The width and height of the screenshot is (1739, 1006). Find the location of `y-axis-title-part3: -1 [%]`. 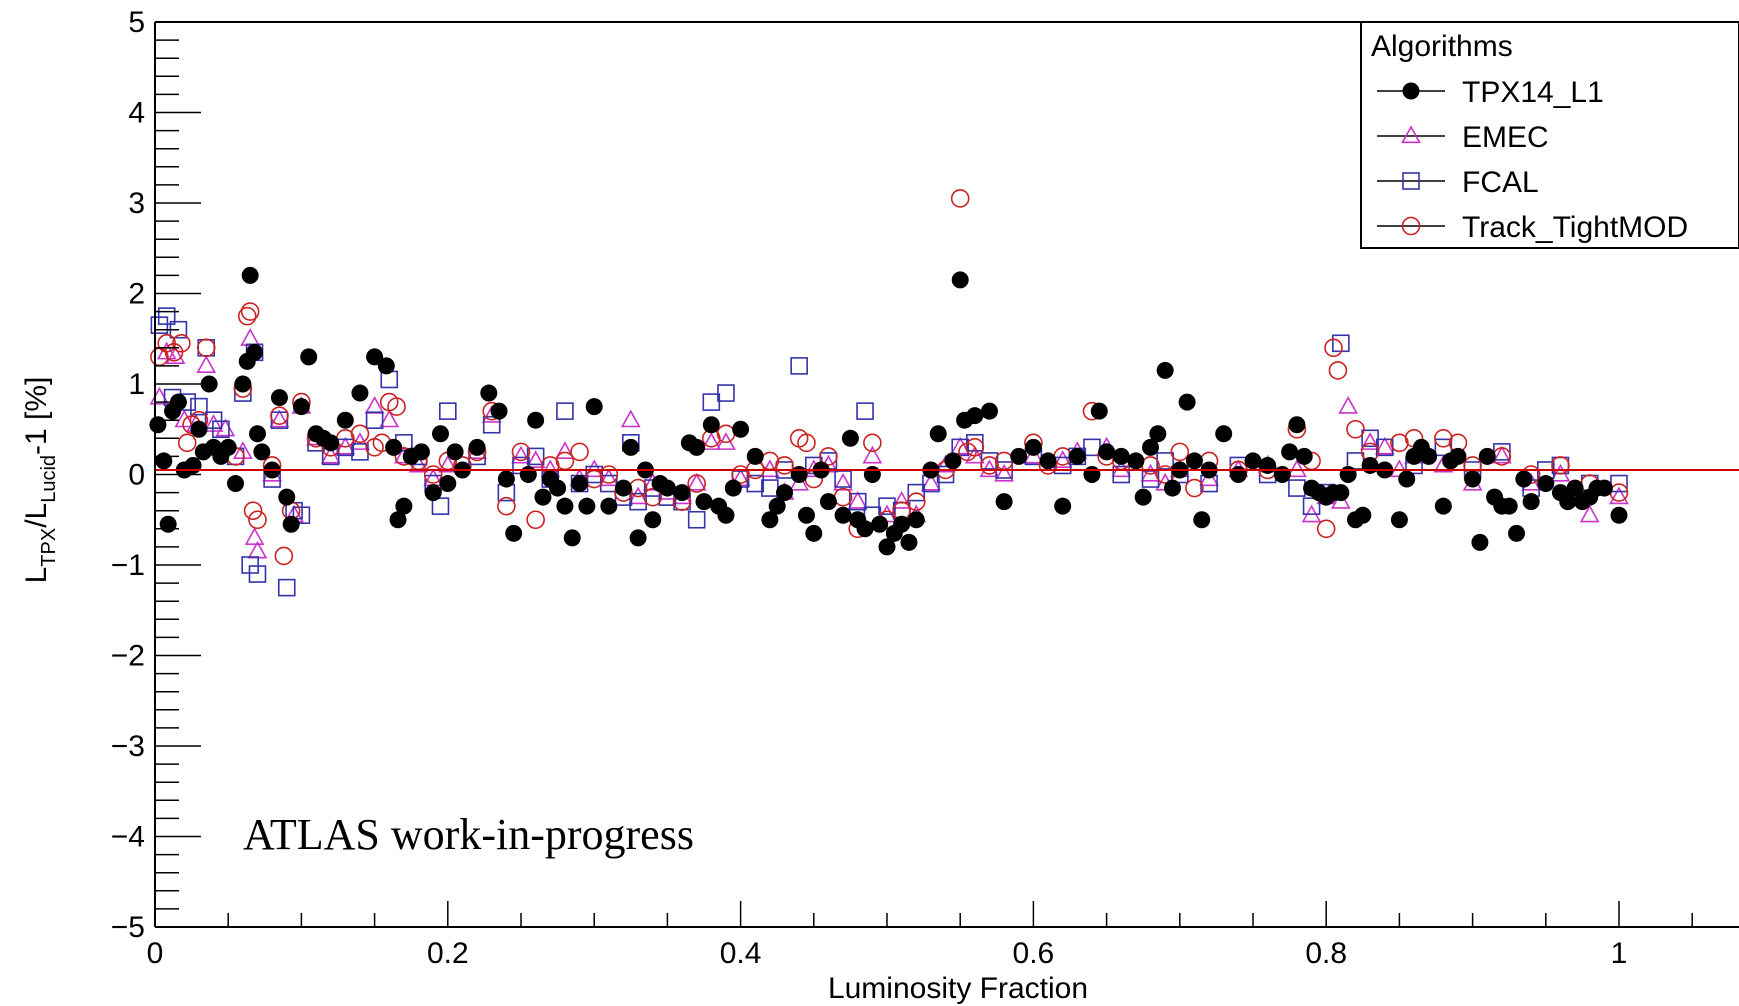

y-axis-title-part3: -1 [%] is located at coordinates (36, 416).